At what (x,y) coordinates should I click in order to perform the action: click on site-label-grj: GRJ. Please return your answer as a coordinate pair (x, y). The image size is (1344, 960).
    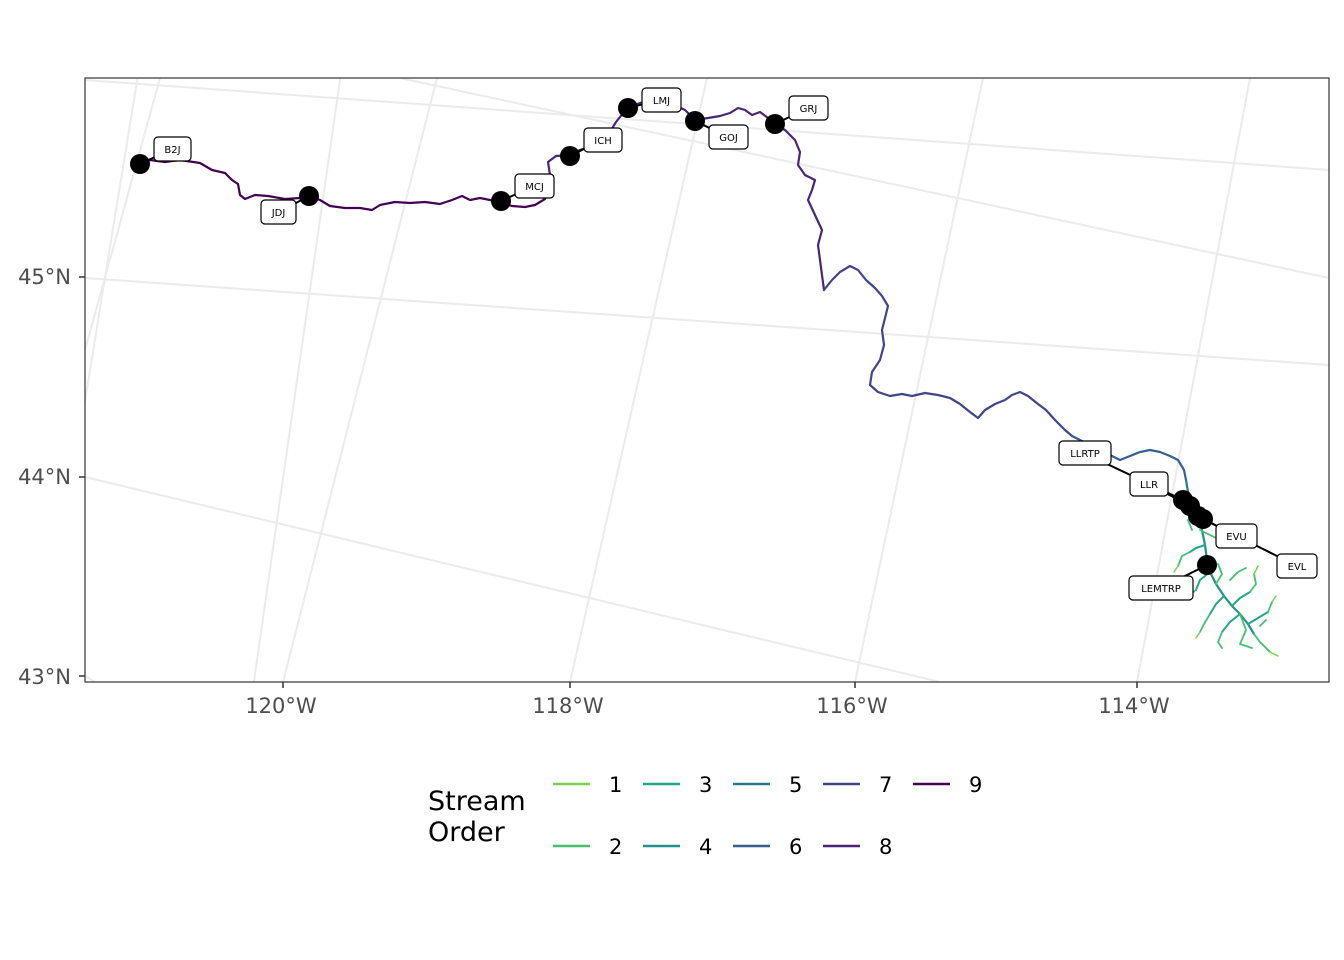
    Looking at the image, I should click on (808, 108).